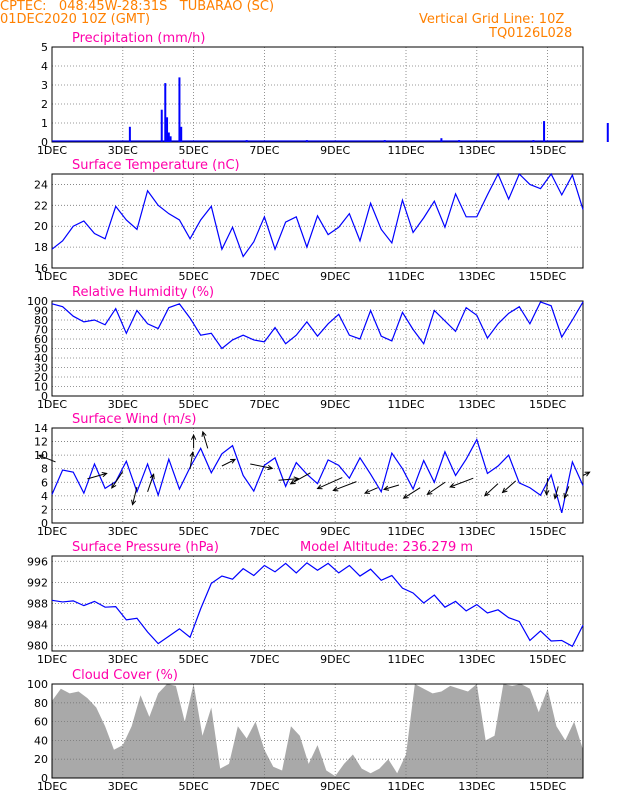 The height and width of the screenshot is (800, 618). Describe the element at coordinates (37, 561) in the screenshot. I see `y-tick-label: 996` at that location.